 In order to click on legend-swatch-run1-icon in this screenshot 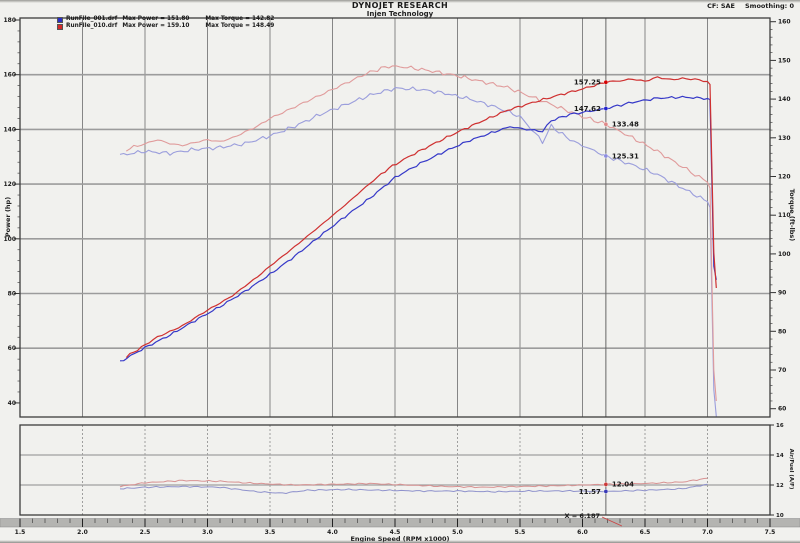, I will do `click(60, 19)`.